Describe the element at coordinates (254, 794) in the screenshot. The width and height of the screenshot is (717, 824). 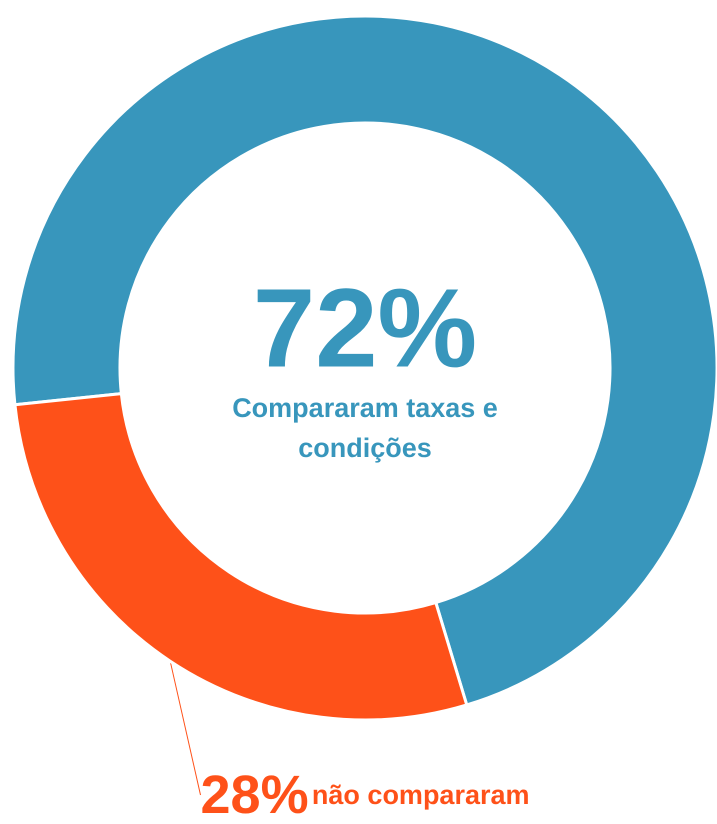
I see `data-label: 28%` at that location.